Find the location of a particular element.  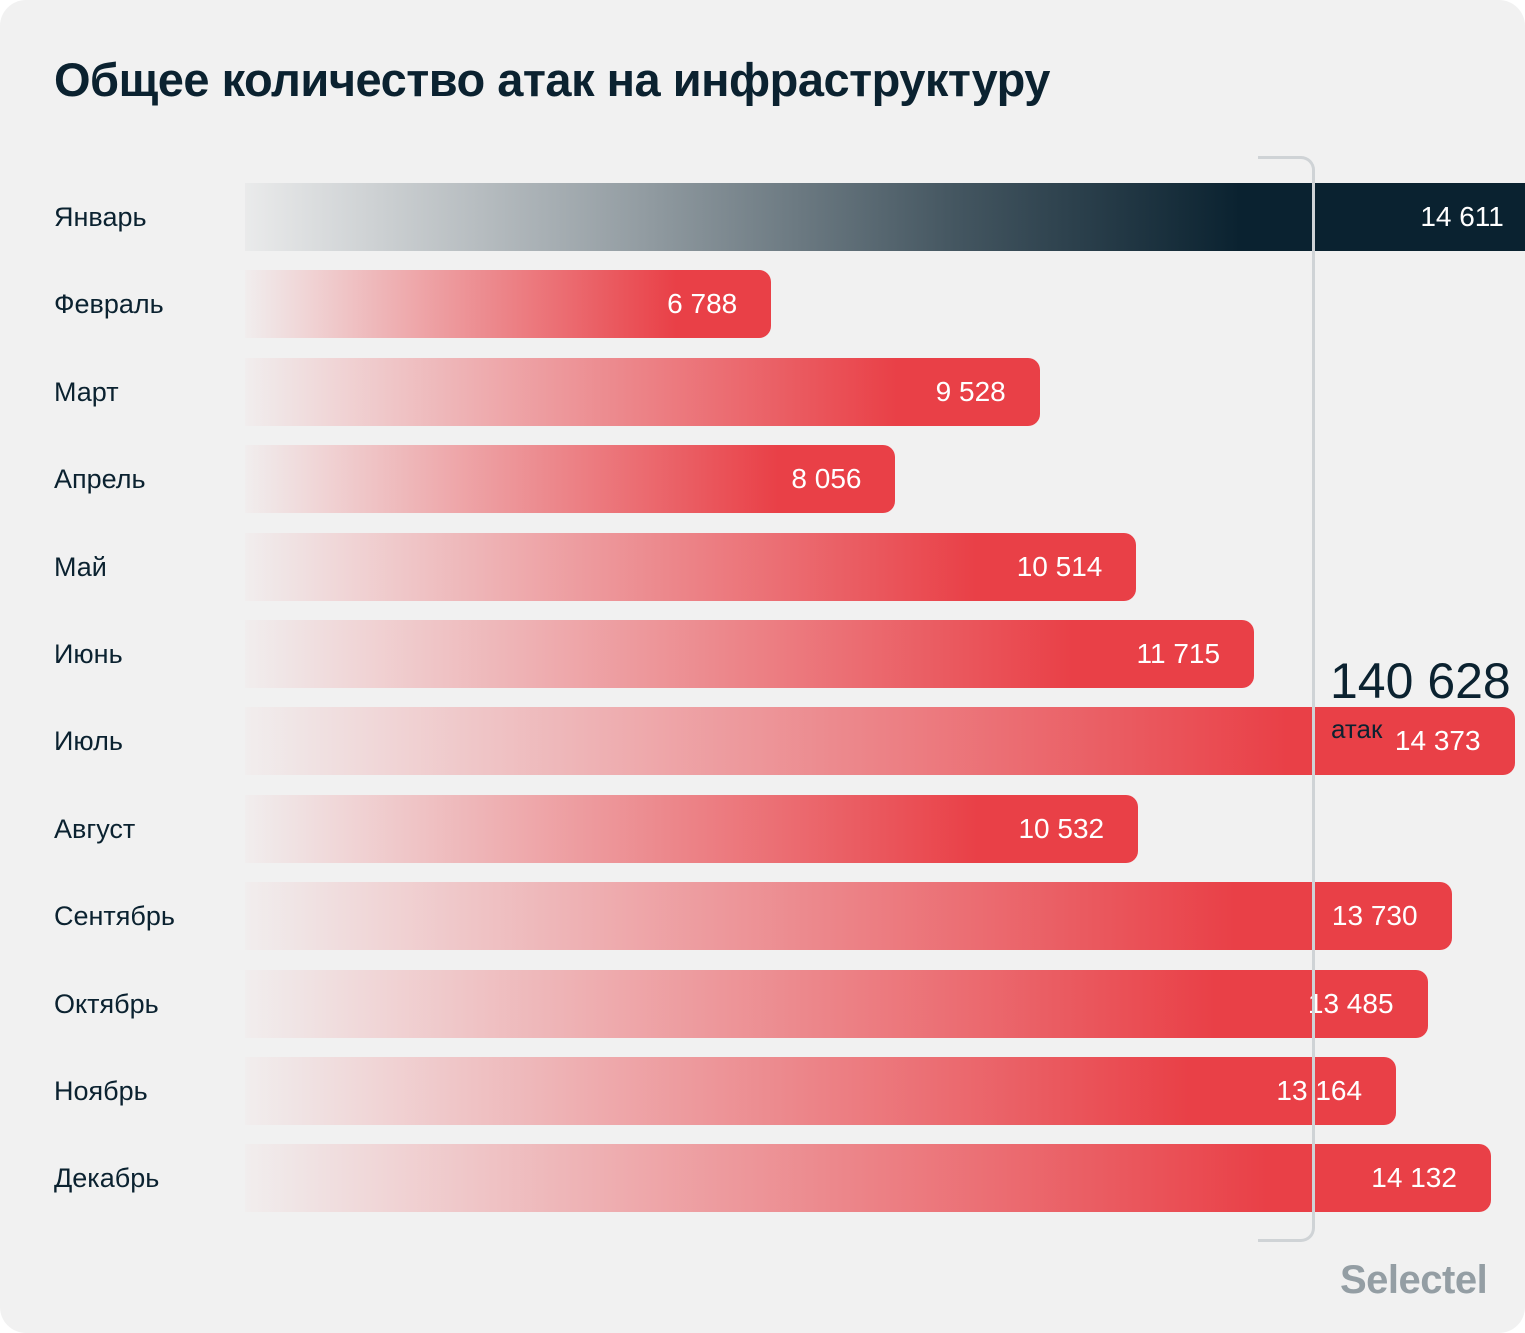

bar-value-label: 6 788 is located at coordinates (702, 304).